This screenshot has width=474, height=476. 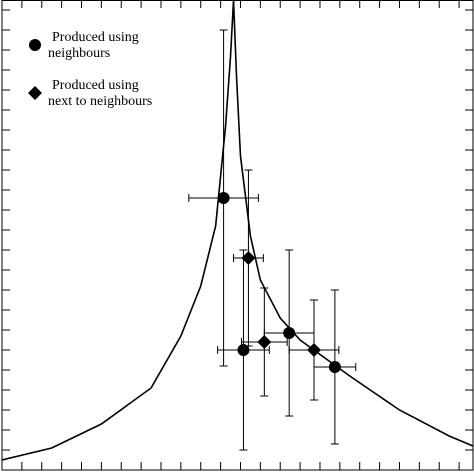 I want to click on legend-label: Produced using neighbours, so click(x=93, y=45).